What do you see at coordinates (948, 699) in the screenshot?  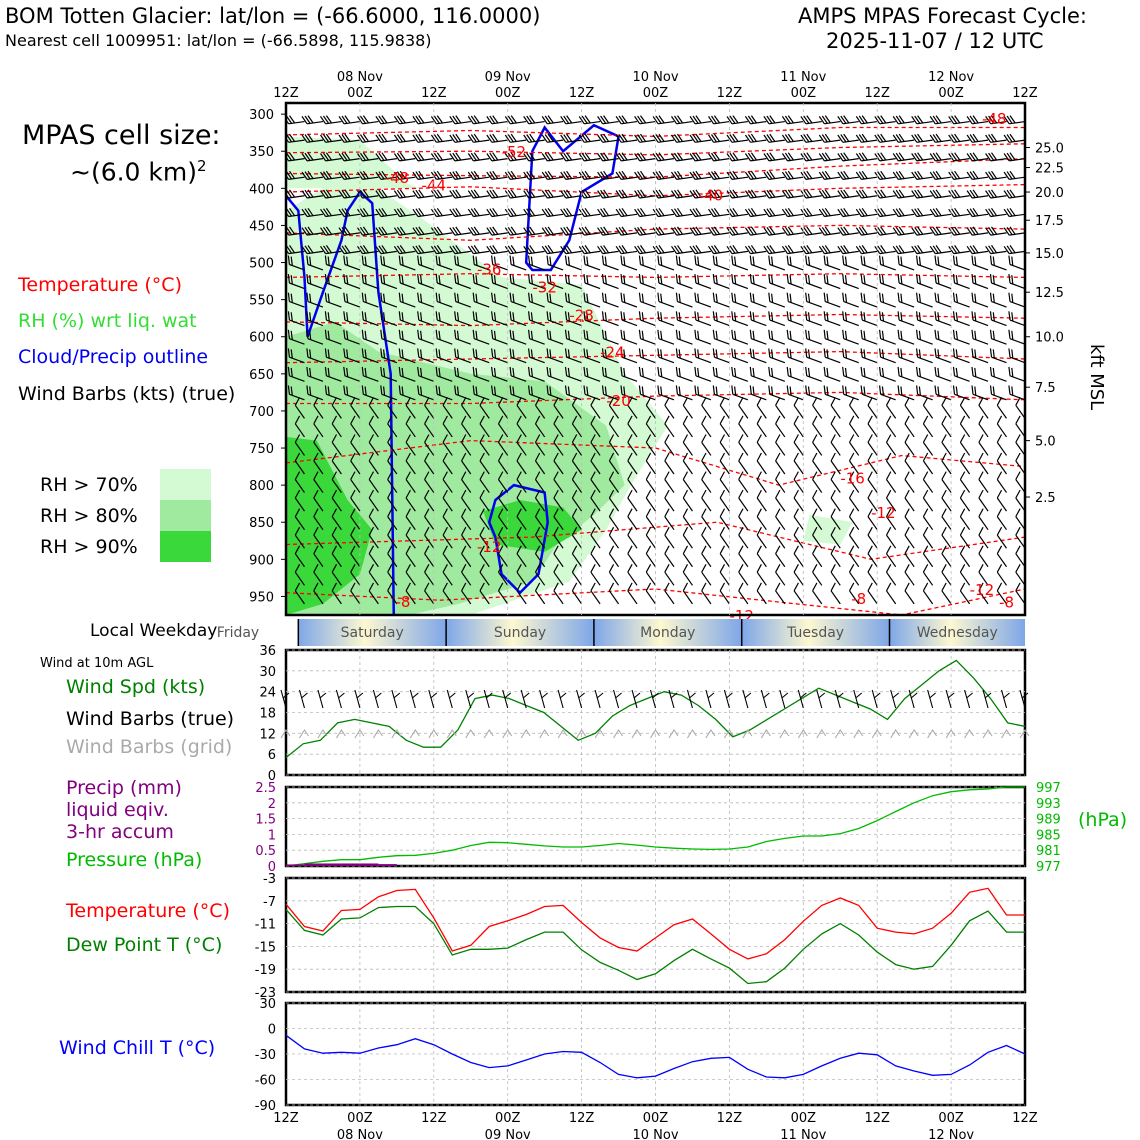 I see `surface-wind-barb` at bounding box center [948, 699].